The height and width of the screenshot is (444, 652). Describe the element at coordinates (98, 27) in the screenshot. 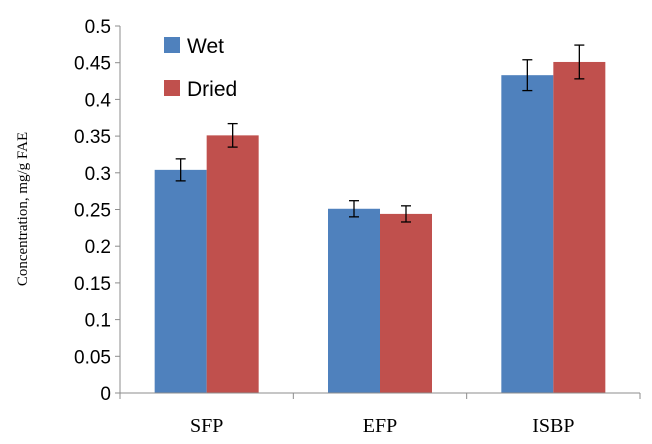

I see `y-tick-label: 0.5` at that location.